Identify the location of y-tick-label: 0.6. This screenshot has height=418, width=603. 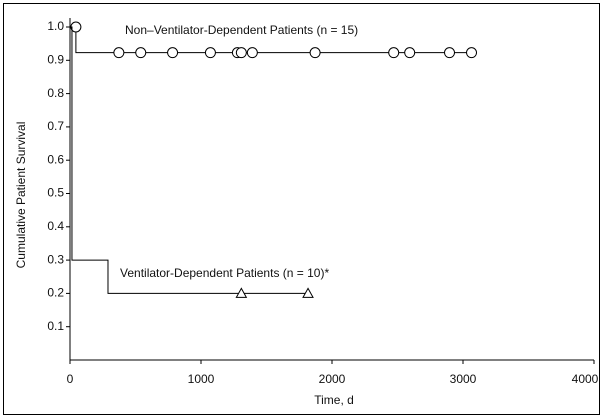
(55, 159).